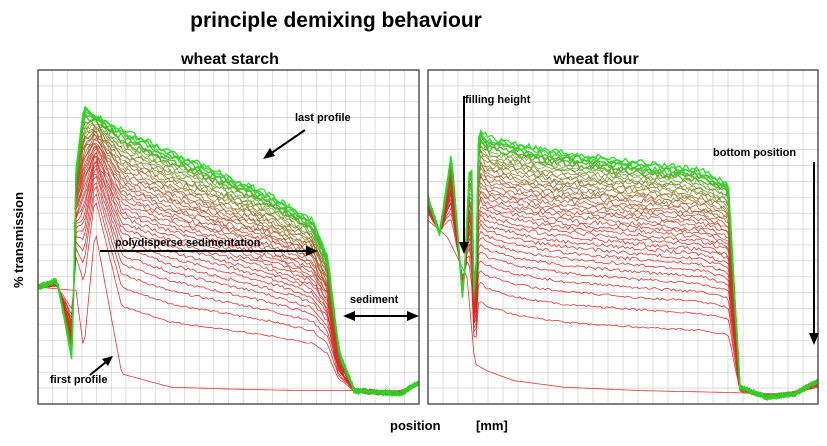 This screenshot has width=827, height=446. Describe the element at coordinates (18, 240) in the screenshot. I see `y-axis-label: % transmission` at that location.